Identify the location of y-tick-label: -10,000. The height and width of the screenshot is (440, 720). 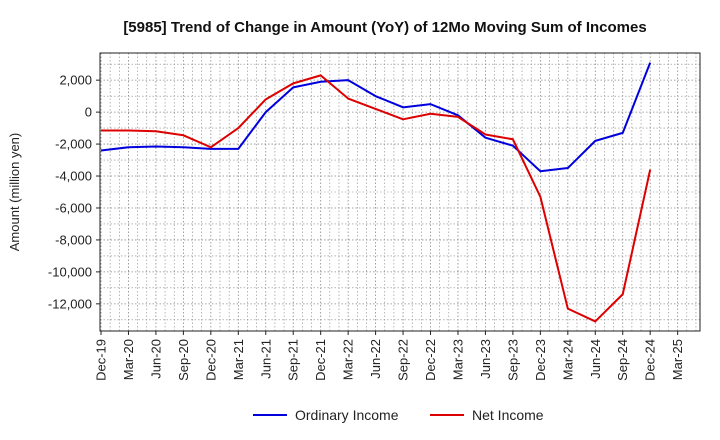
(70, 271).